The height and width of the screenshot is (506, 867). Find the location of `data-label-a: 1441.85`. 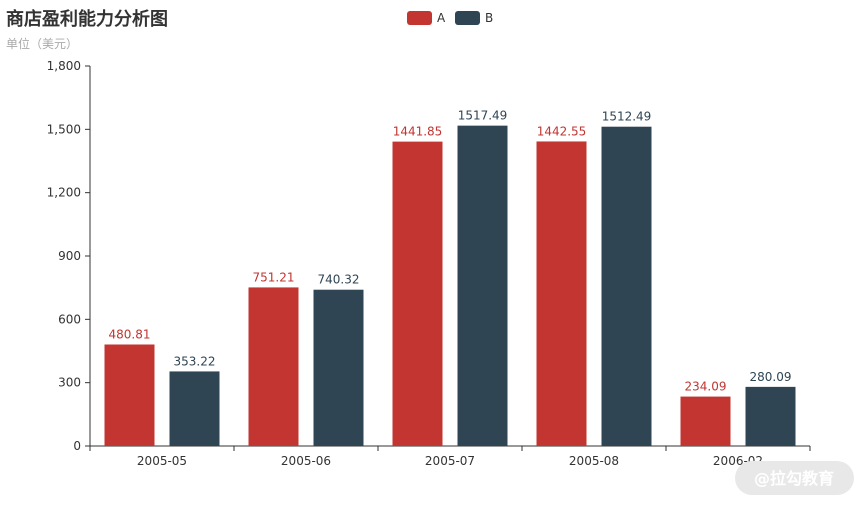

data-label-a: 1441.85 is located at coordinates (418, 132).